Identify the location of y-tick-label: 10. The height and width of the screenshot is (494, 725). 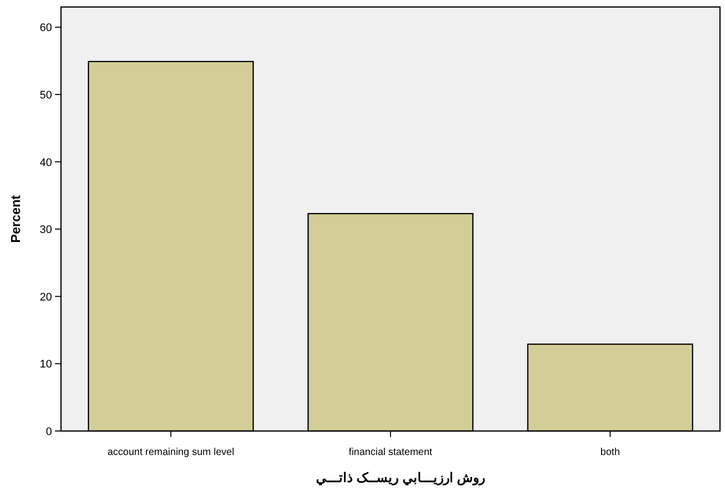
(46, 364).